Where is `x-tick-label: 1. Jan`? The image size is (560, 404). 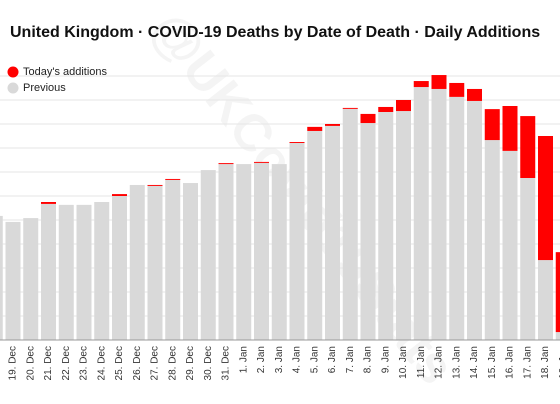 x-tick-label: 1. Jan is located at coordinates (243, 359).